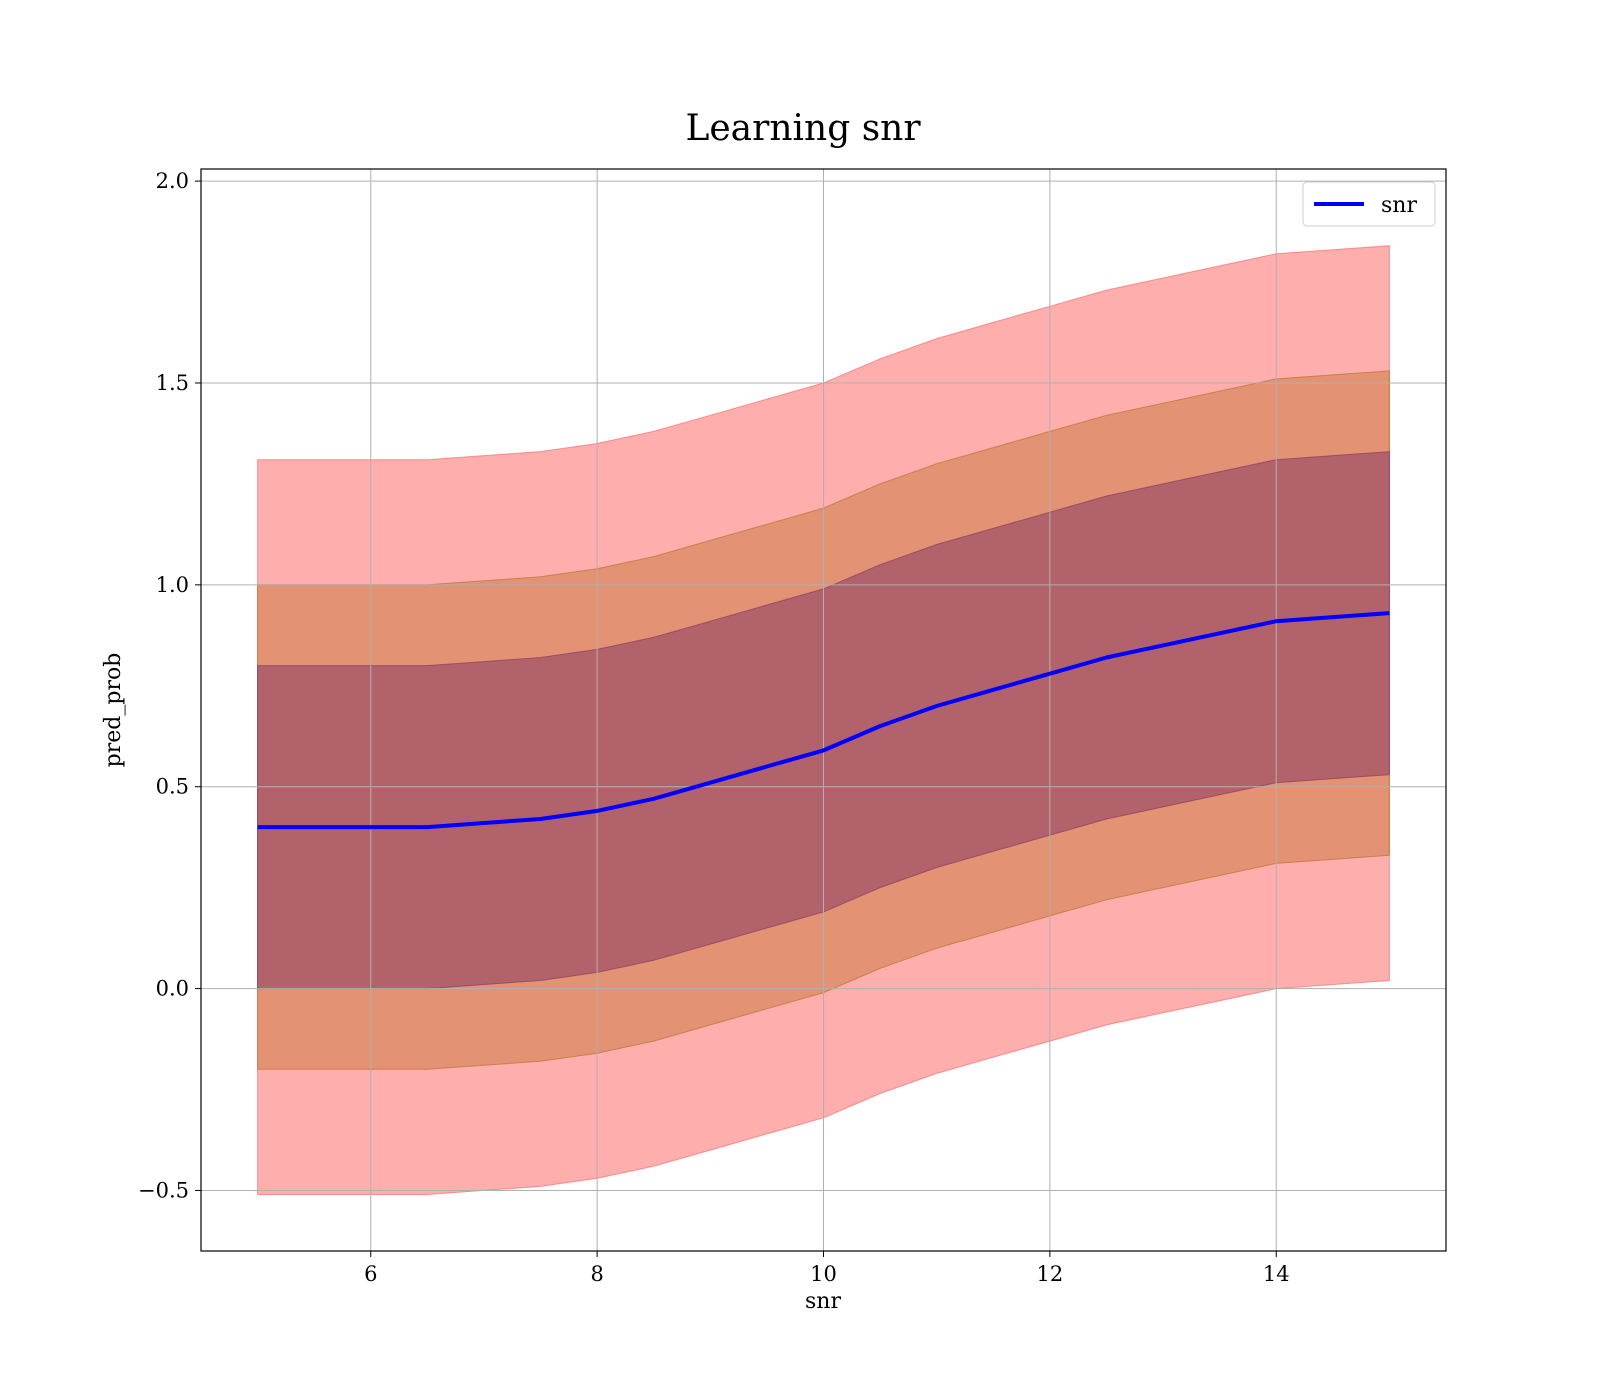 This screenshot has width=1600, height=1400. I want to click on y-tick-label-2: 2.0, so click(172, 181).